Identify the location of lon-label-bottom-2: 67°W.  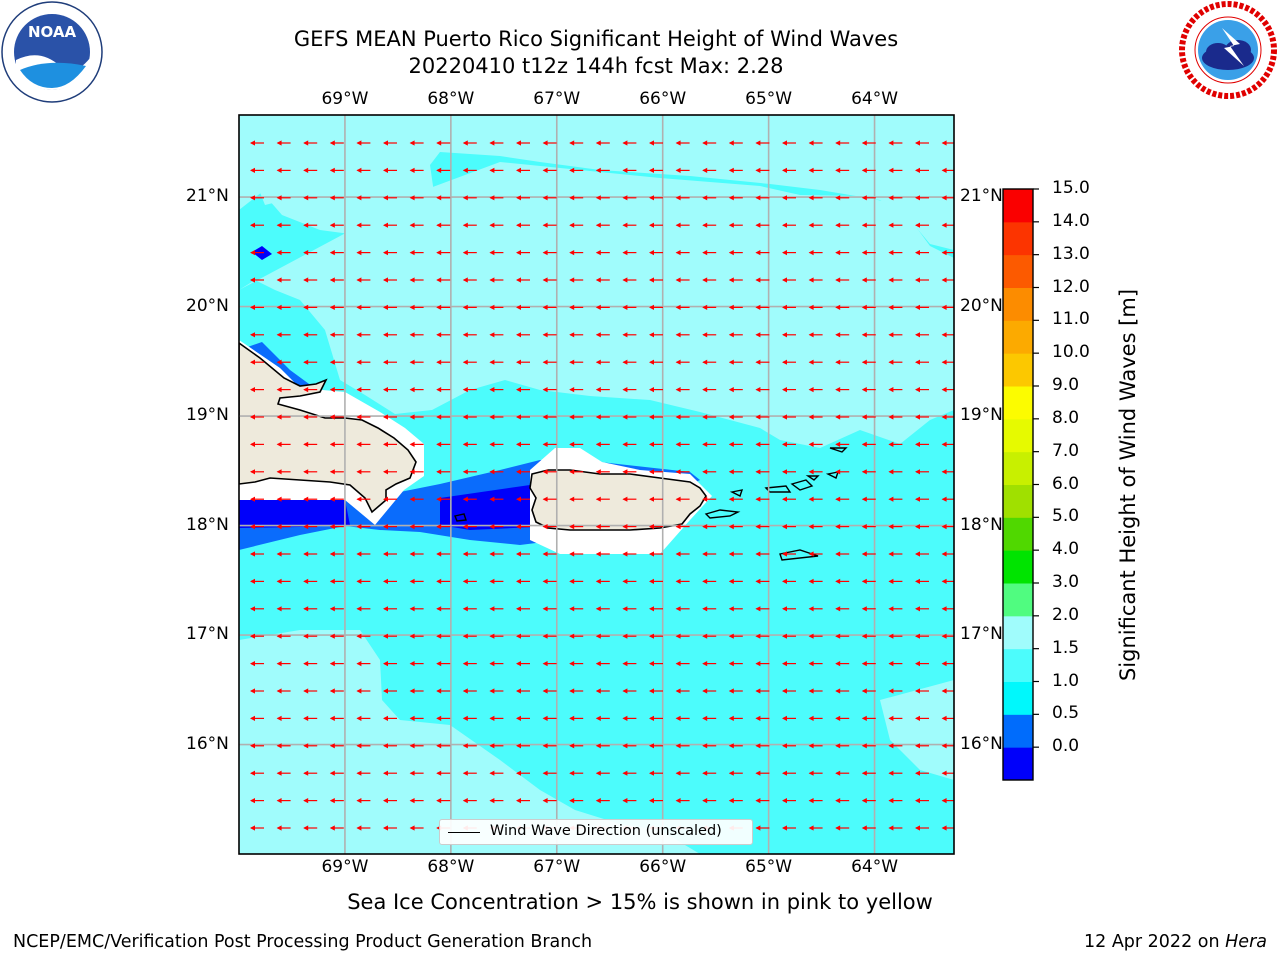
(557, 867).